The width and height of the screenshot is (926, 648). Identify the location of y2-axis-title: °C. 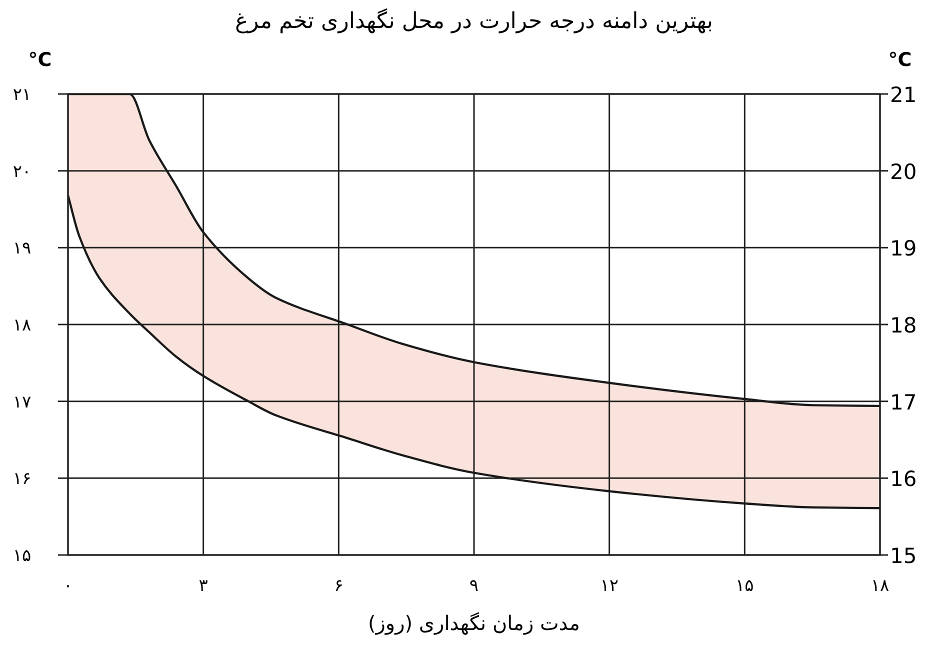
(900, 60).